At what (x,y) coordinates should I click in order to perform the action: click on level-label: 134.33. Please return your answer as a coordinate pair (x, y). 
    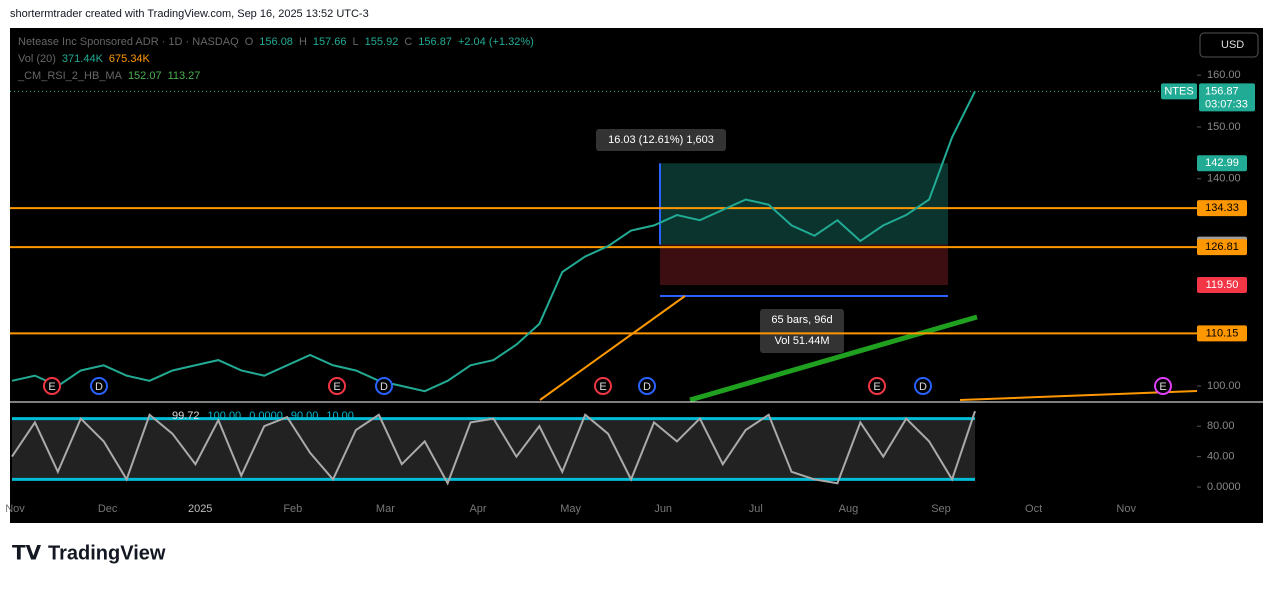
    Looking at the image, I should click on (1222, 208).